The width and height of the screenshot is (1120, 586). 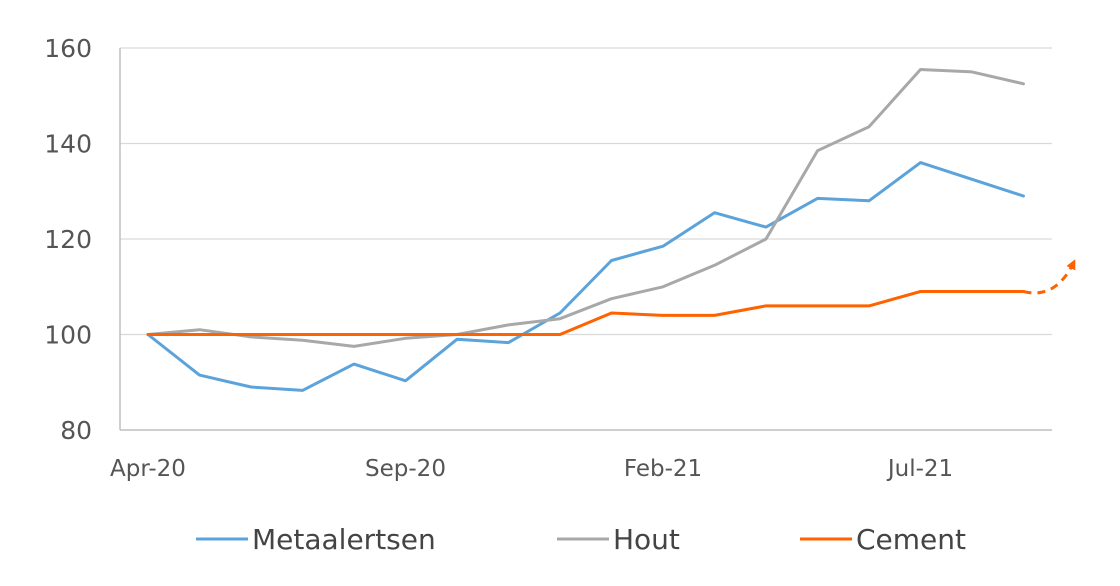 What do you see at coordinates (663, 469) in the screenshot?
I see `x-tick-label: Feb-21` at bounding box center [663, 469].